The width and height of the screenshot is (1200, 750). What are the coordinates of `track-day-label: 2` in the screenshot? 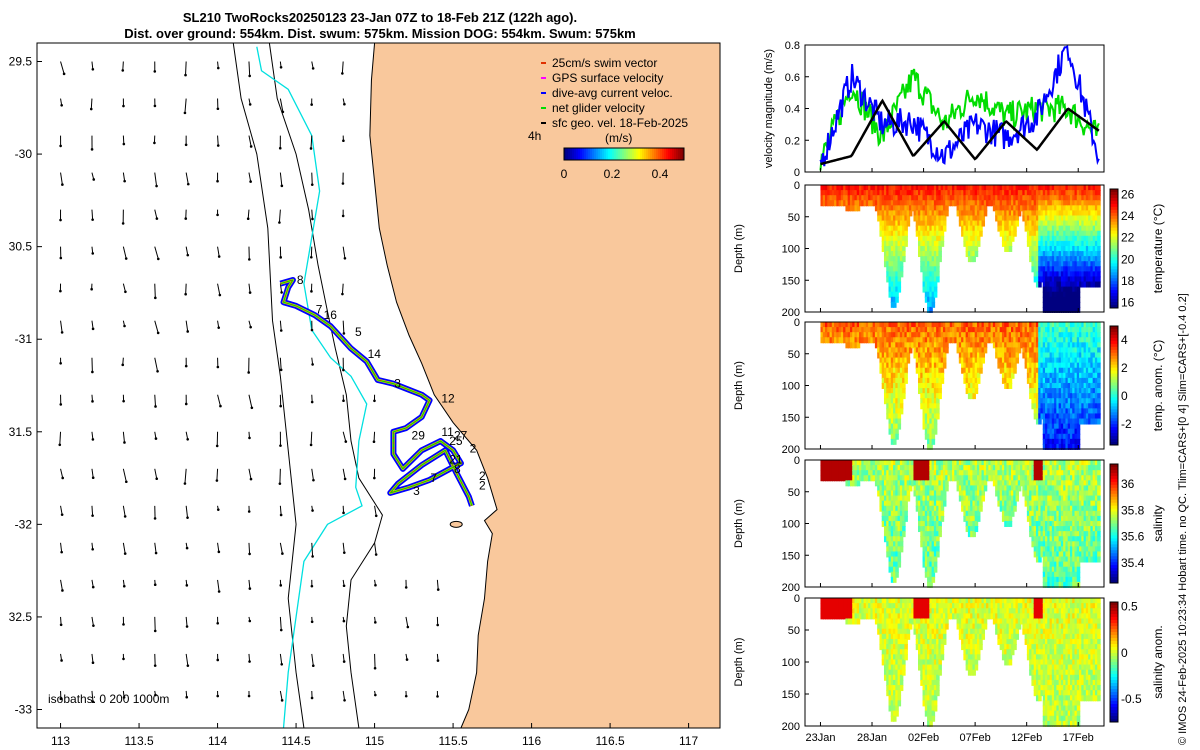 It's located at (482, 476).